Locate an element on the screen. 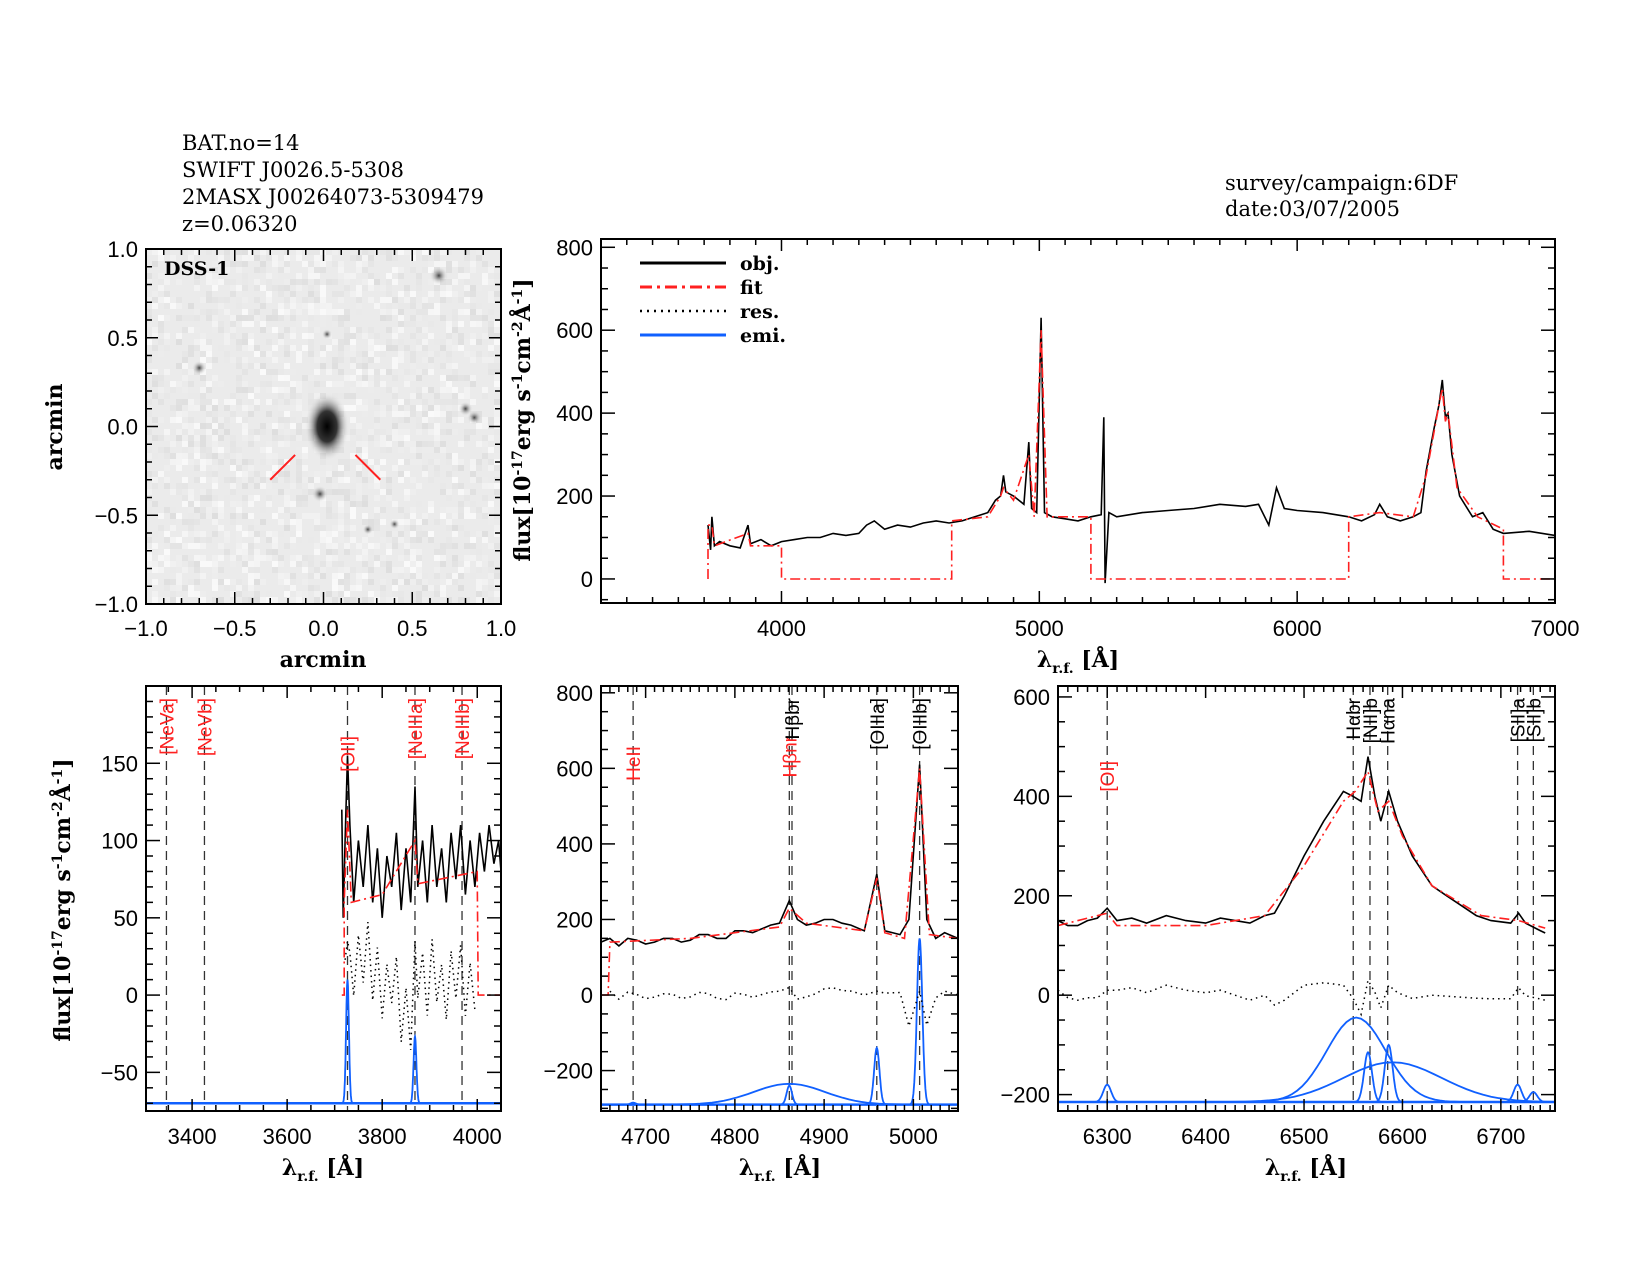 This screenshot has height=1275, width=1650. emission-component is located at coordinates (1107, 1093).